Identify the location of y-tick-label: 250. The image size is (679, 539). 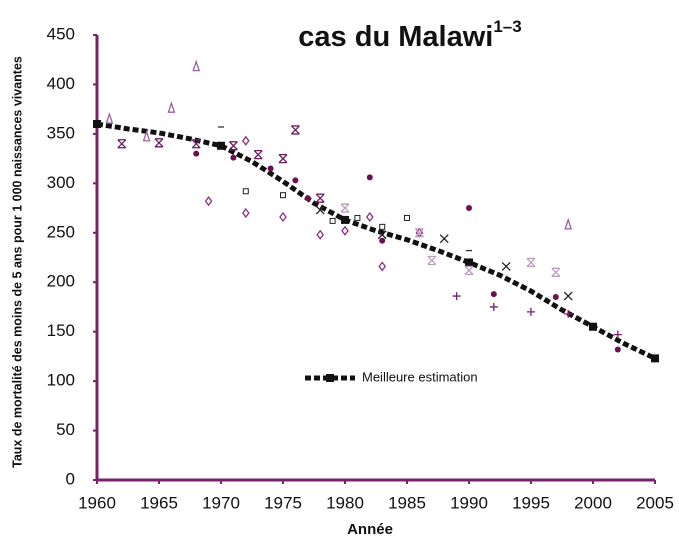
(61, 231).